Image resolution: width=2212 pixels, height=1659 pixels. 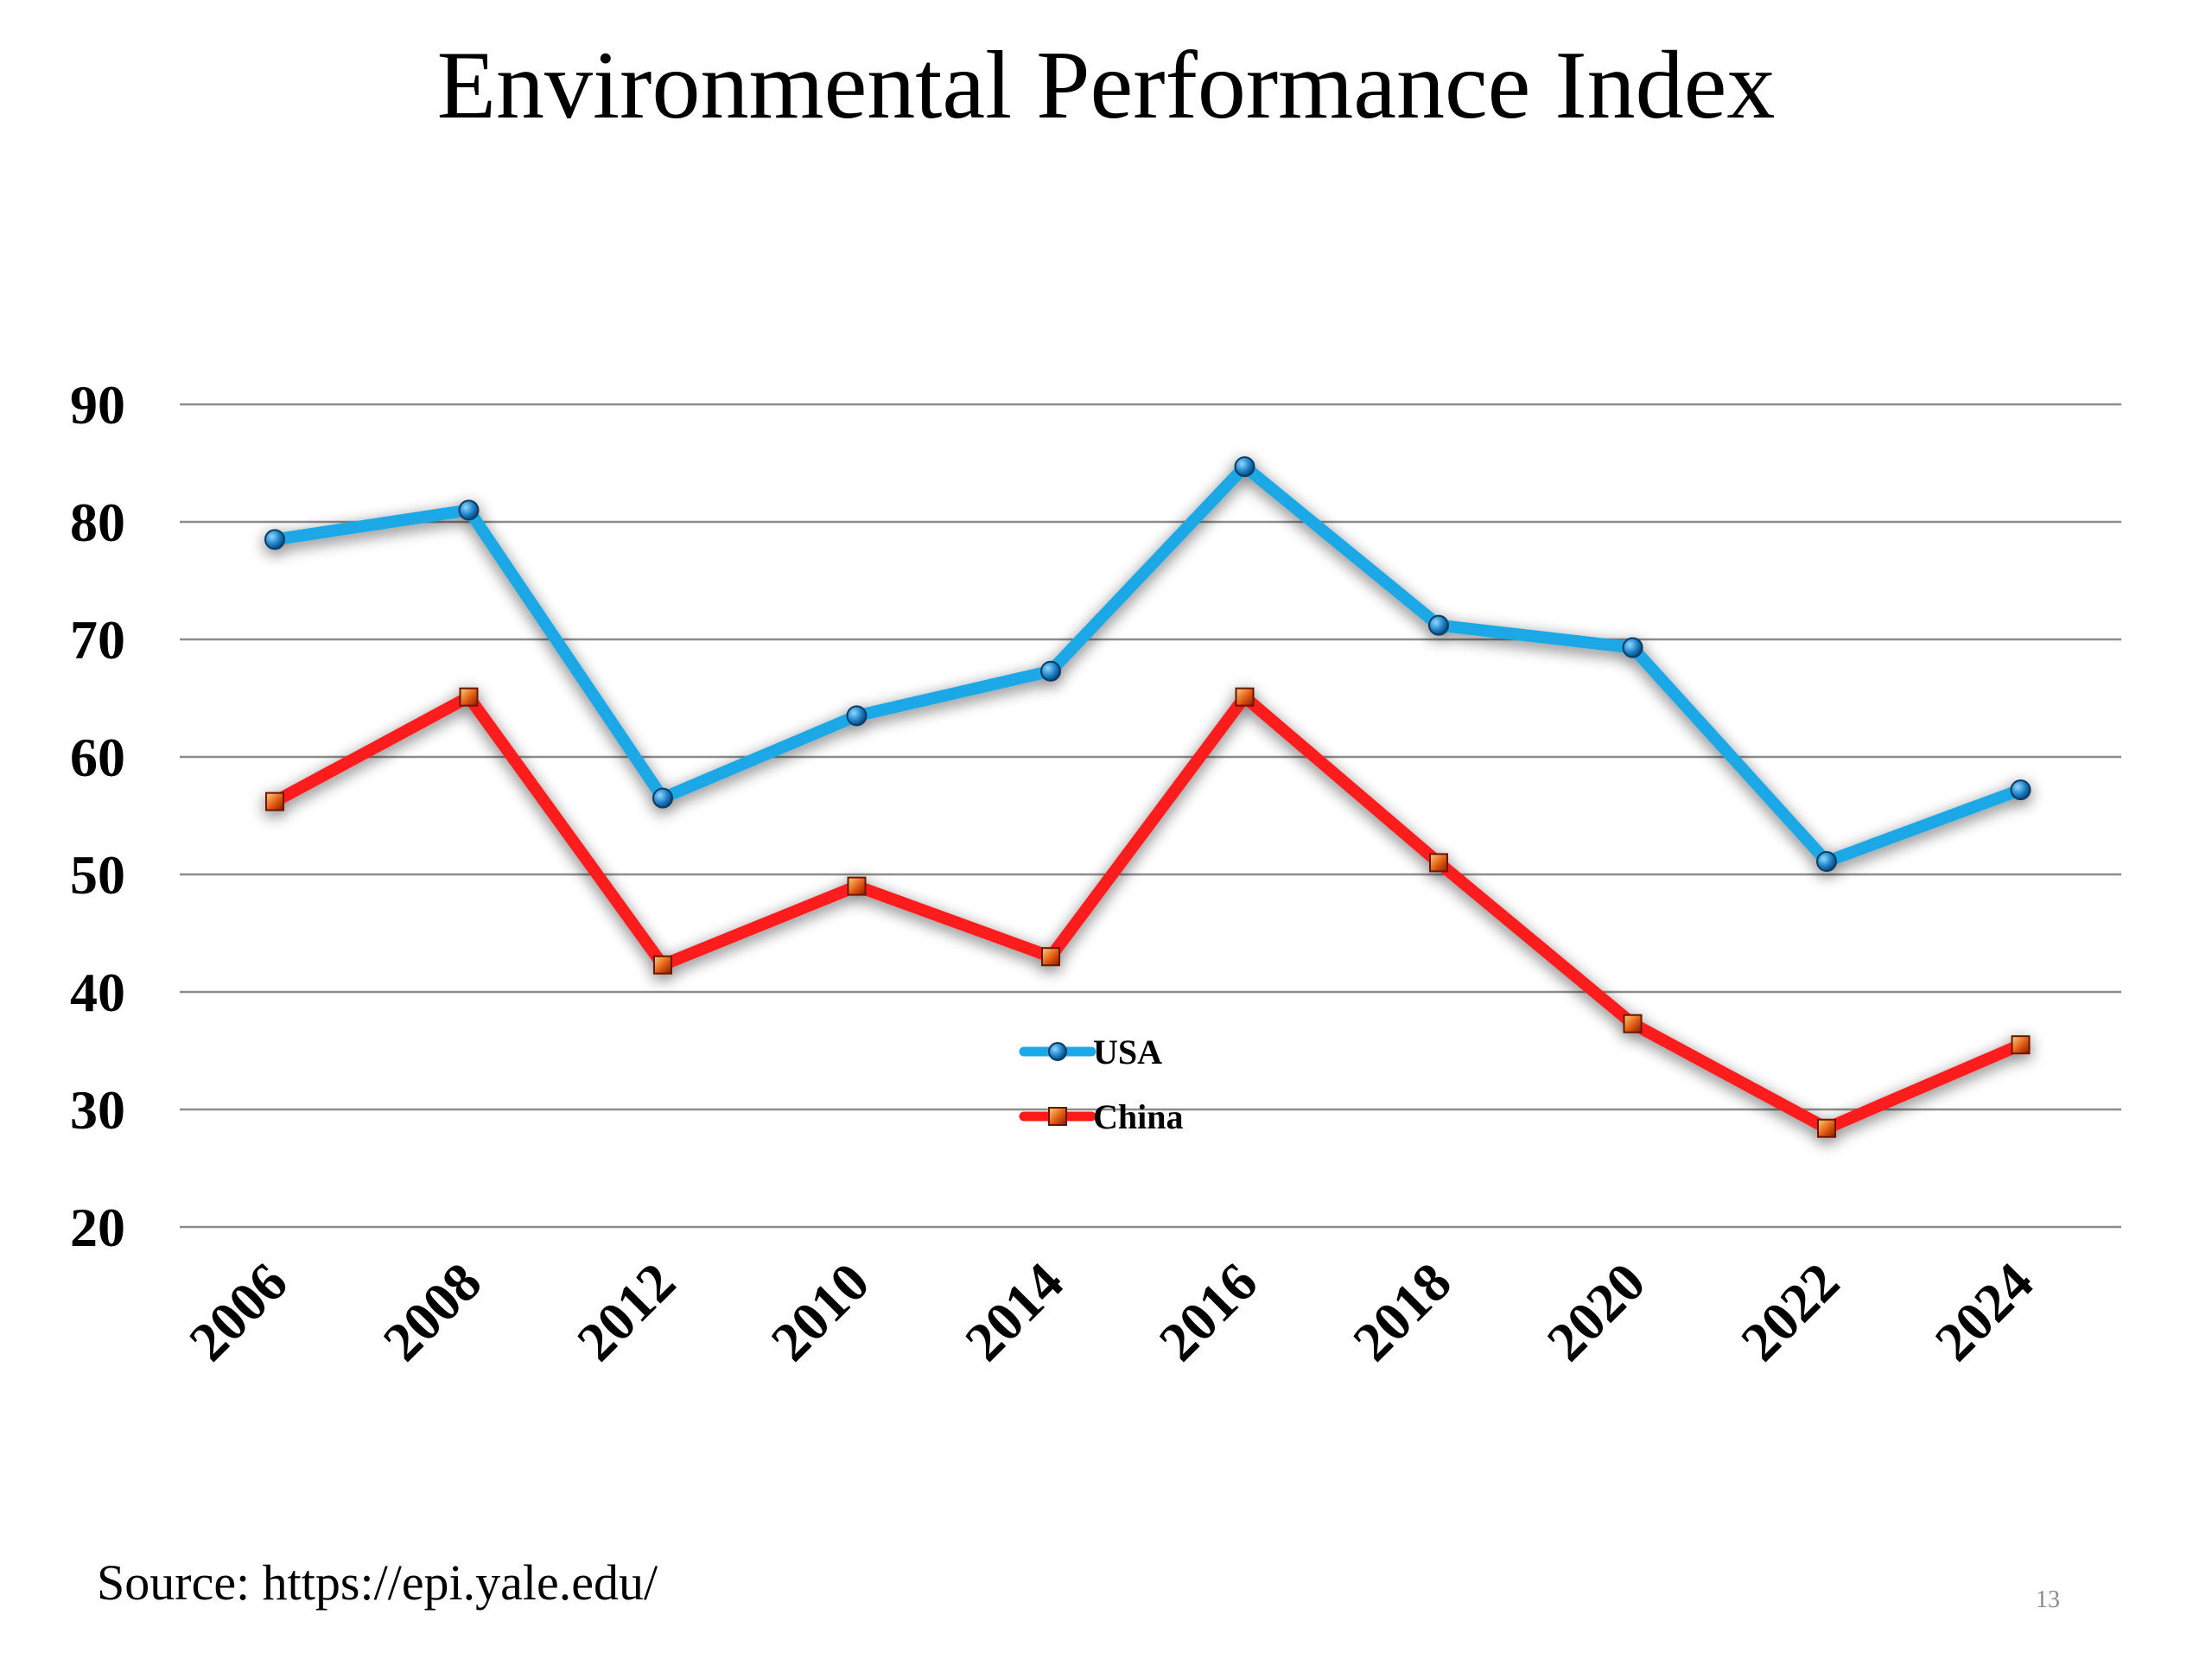 I want to click on point-usa-2024, so click(x=2020, y=790).